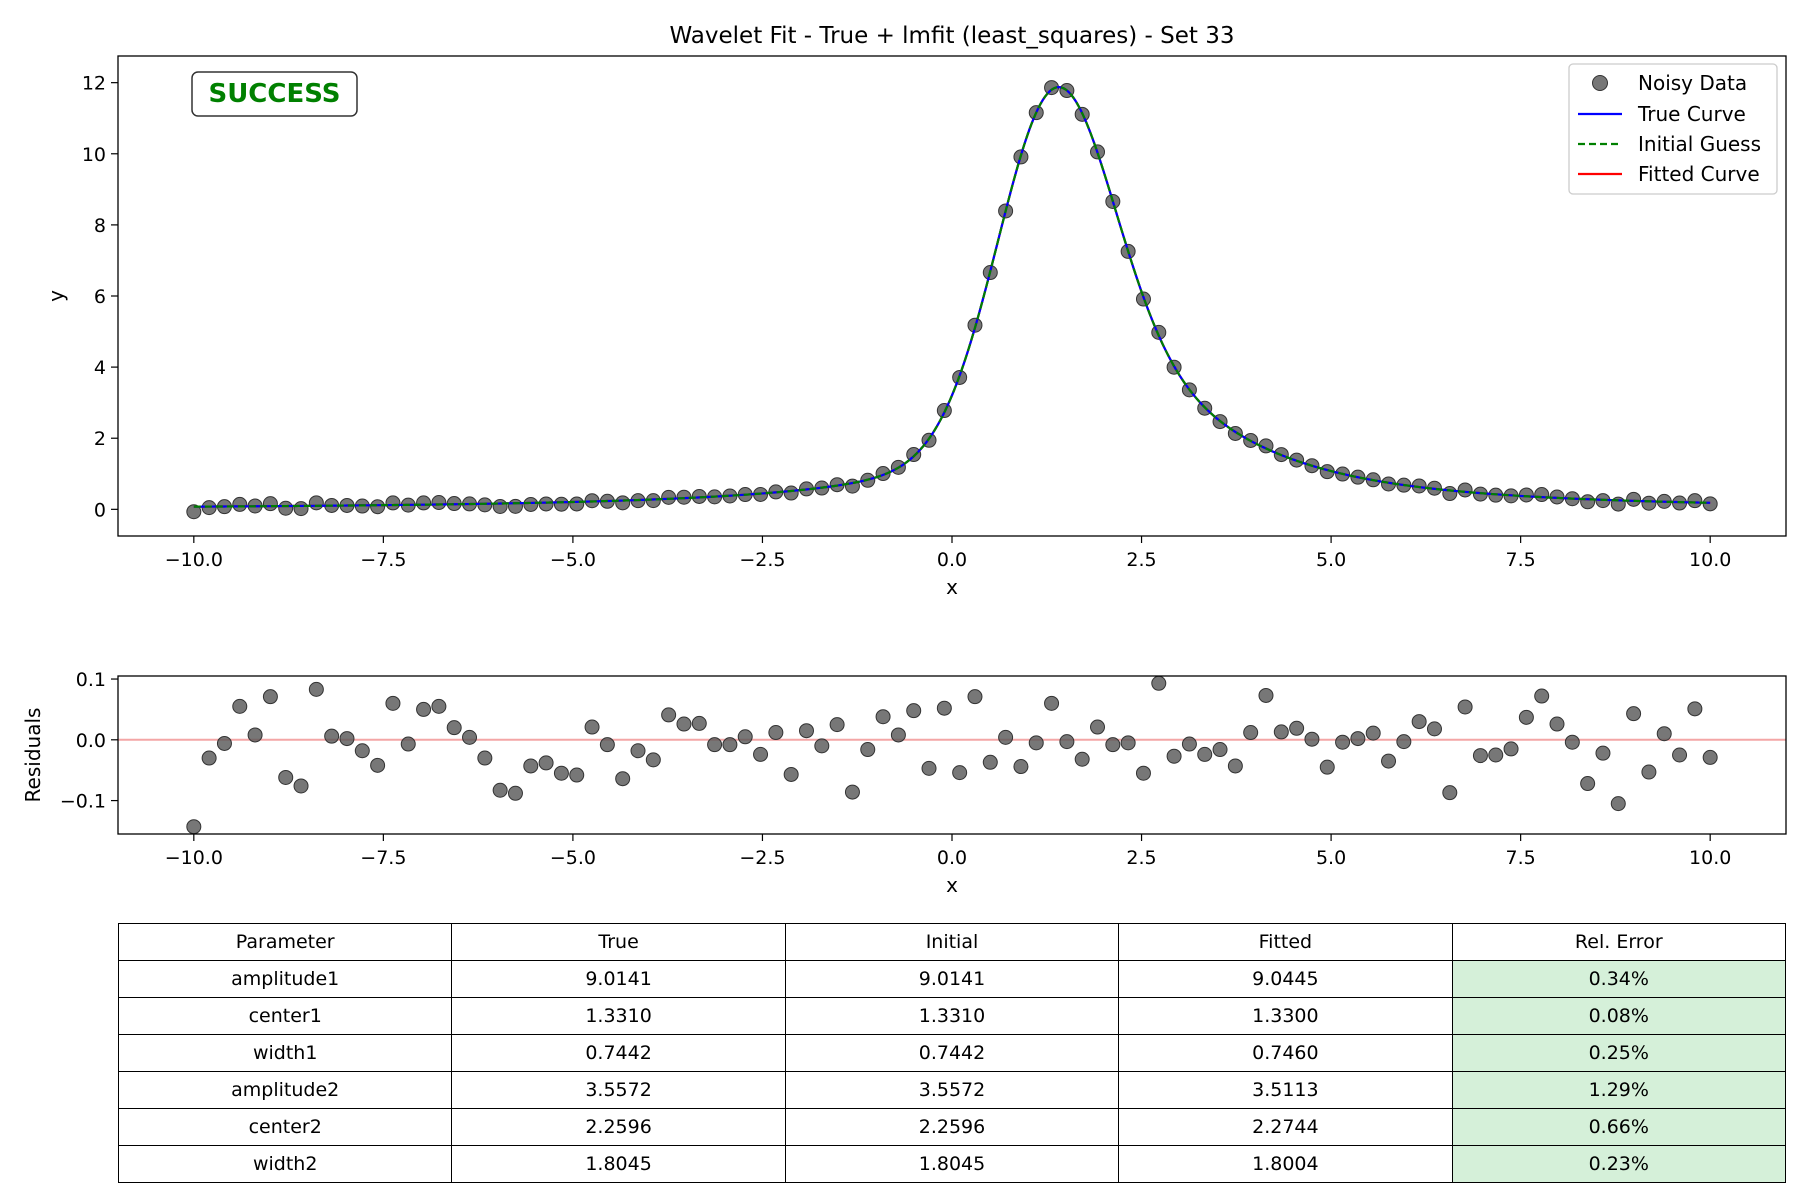  I want to click on table-cell-initial: 1.8045, so click(952, 1164).